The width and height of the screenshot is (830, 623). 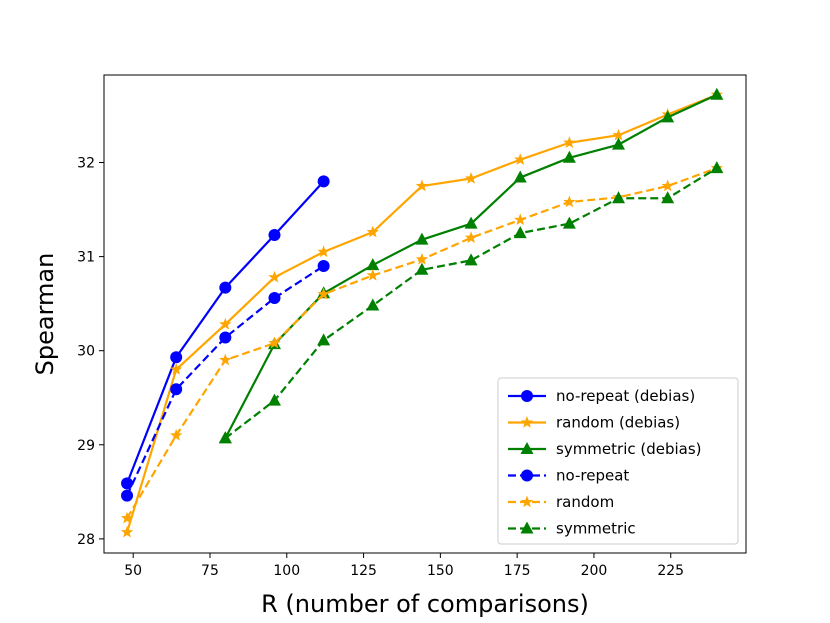 I want to click on x-tick-label: 50, so click(x=133, y=571).